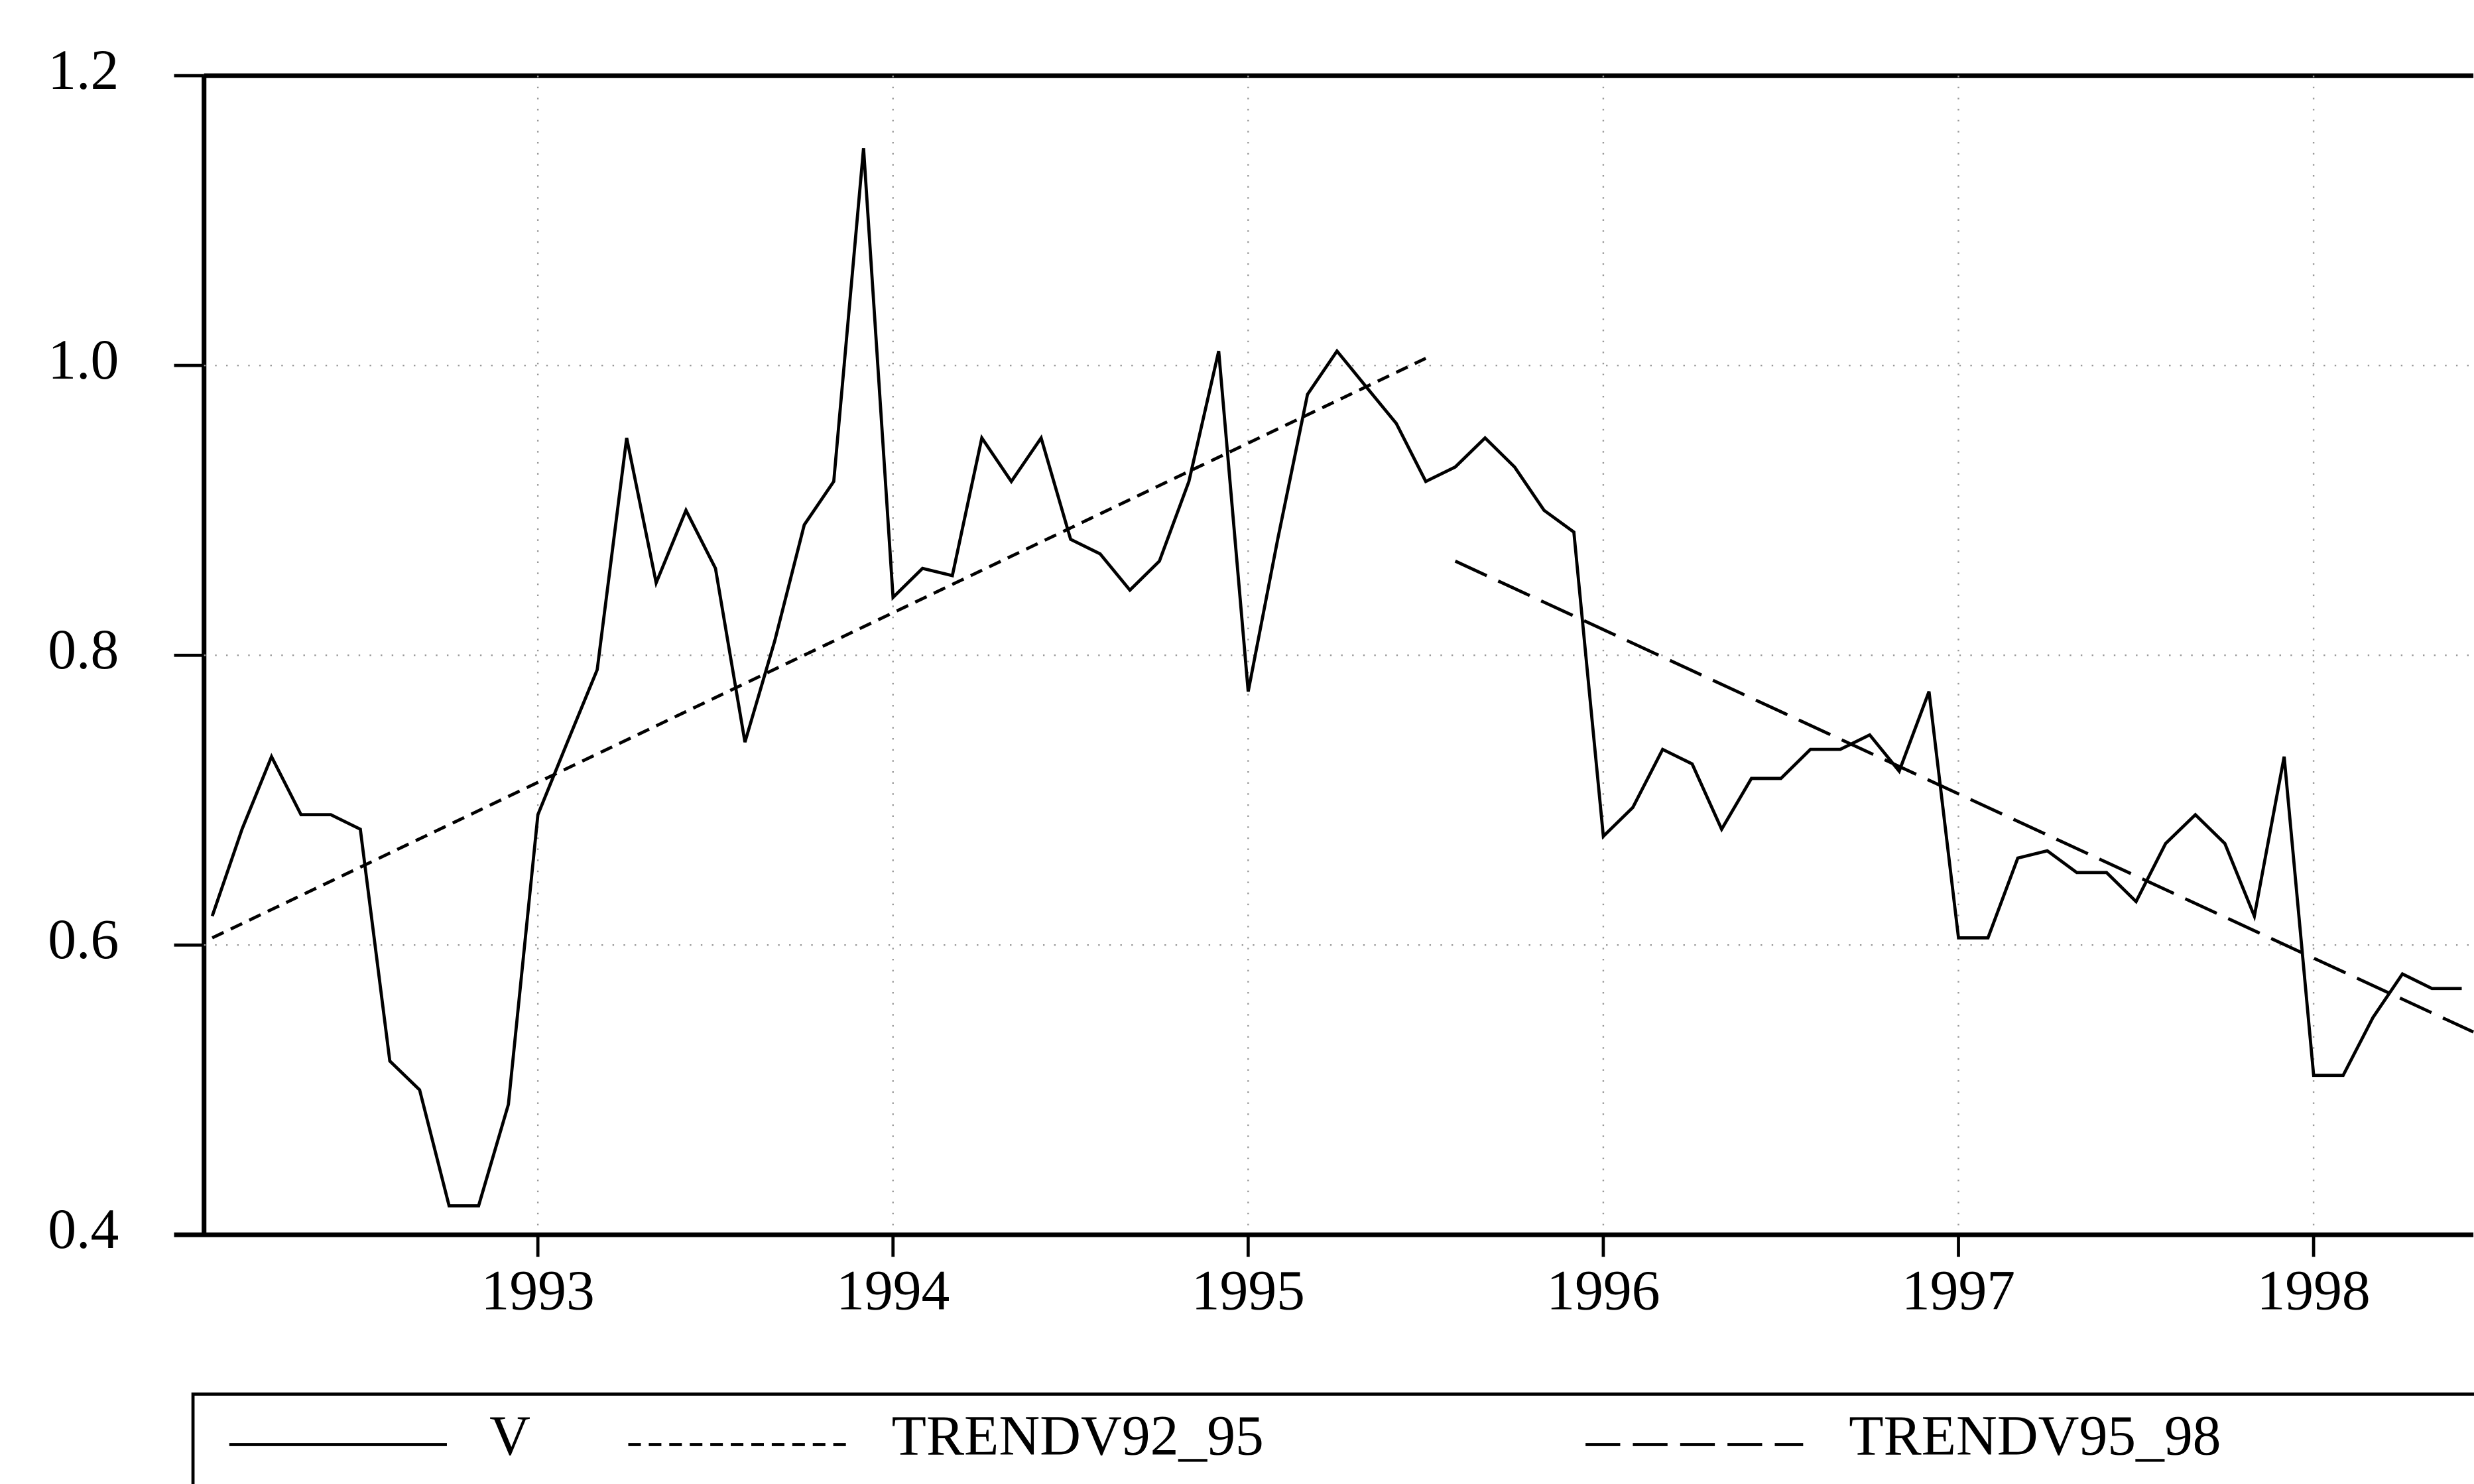 This screenshot has width=2474, height=1484. What do you see at coordinates (1248, 1290) in the screenshot?
I see `x-tick-label: 1995` at bounding box center [1248, 1290].